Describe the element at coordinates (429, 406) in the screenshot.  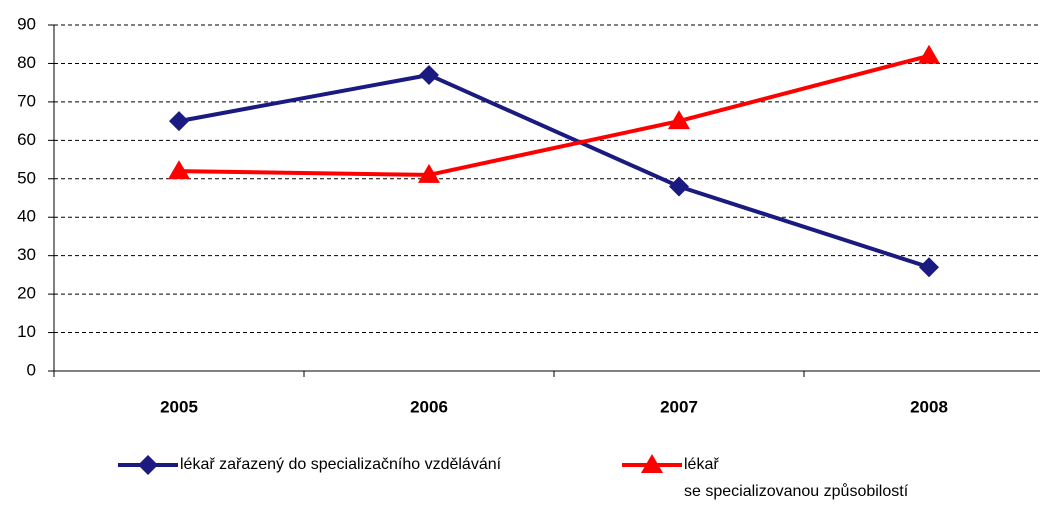
I see `x-tick-label: 2006` at that location.